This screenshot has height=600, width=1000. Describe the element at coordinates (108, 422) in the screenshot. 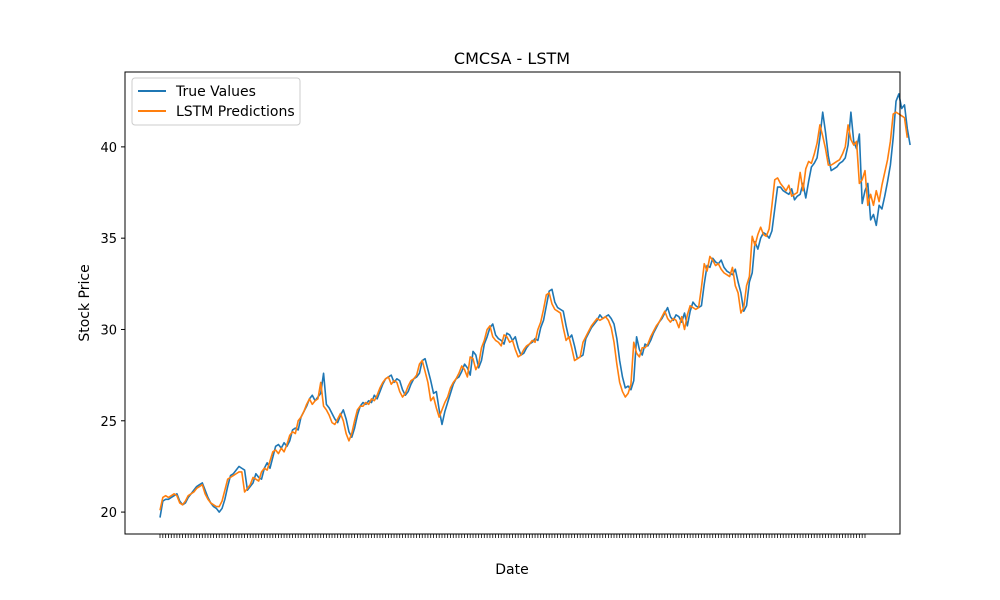

I see `y-tick-label: 25` at that location.